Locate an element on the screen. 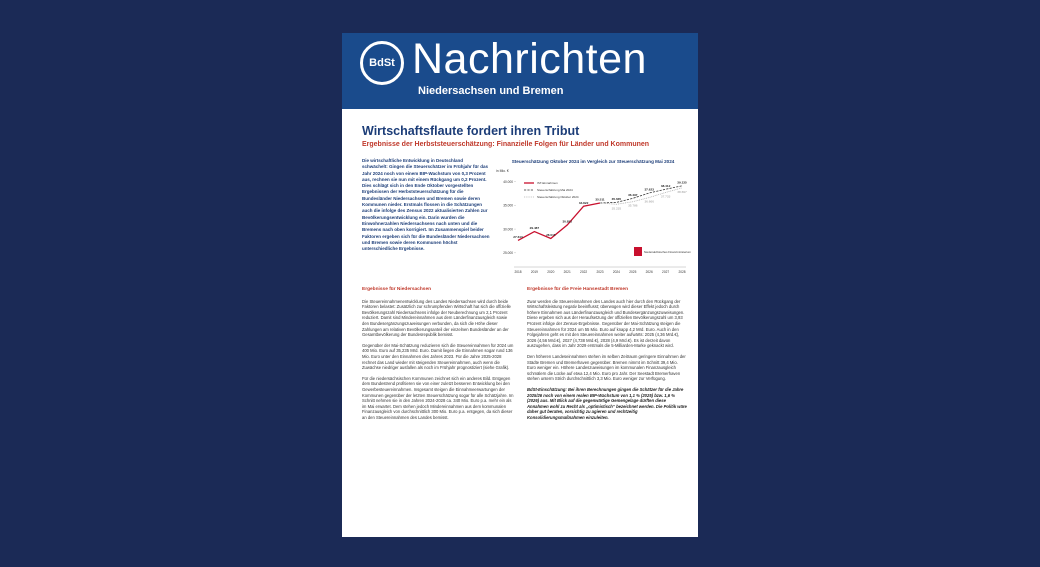  x-tick-label: 2018 is located at coordinates (517, 272).